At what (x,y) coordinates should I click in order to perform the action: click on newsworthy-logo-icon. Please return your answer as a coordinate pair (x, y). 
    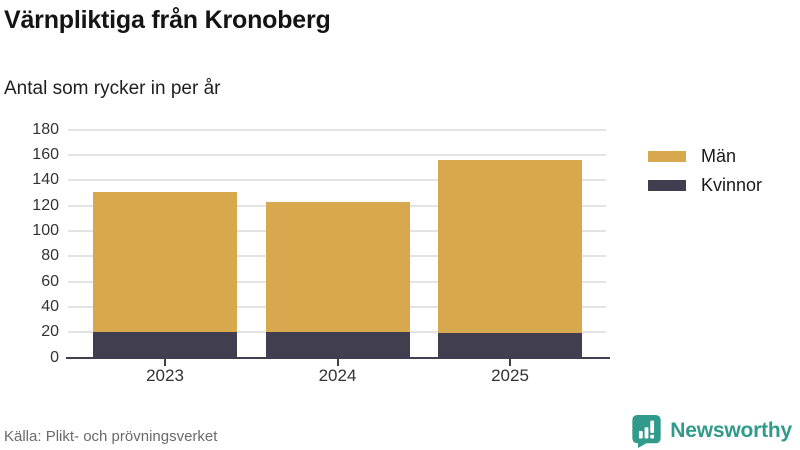
    Looking at the image, I should click on (646, 431).